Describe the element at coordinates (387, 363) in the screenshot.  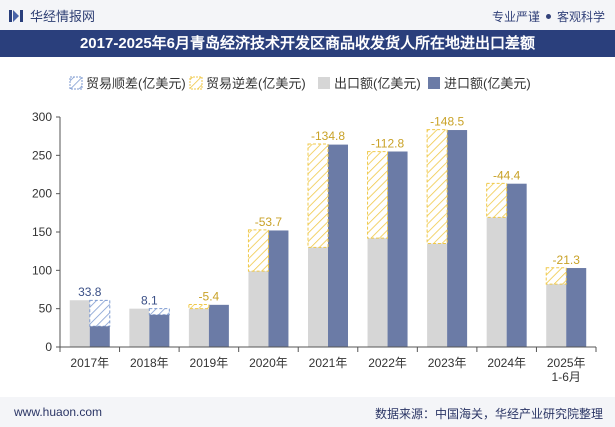
I see `x-tick-label: 2022年` at that location.